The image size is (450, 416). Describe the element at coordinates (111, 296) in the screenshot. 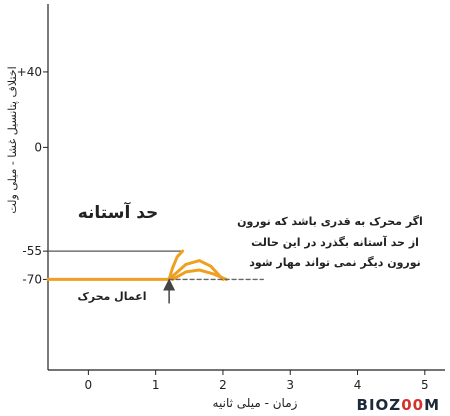

I see `stimulus-label: اعمال محرک` at that location.